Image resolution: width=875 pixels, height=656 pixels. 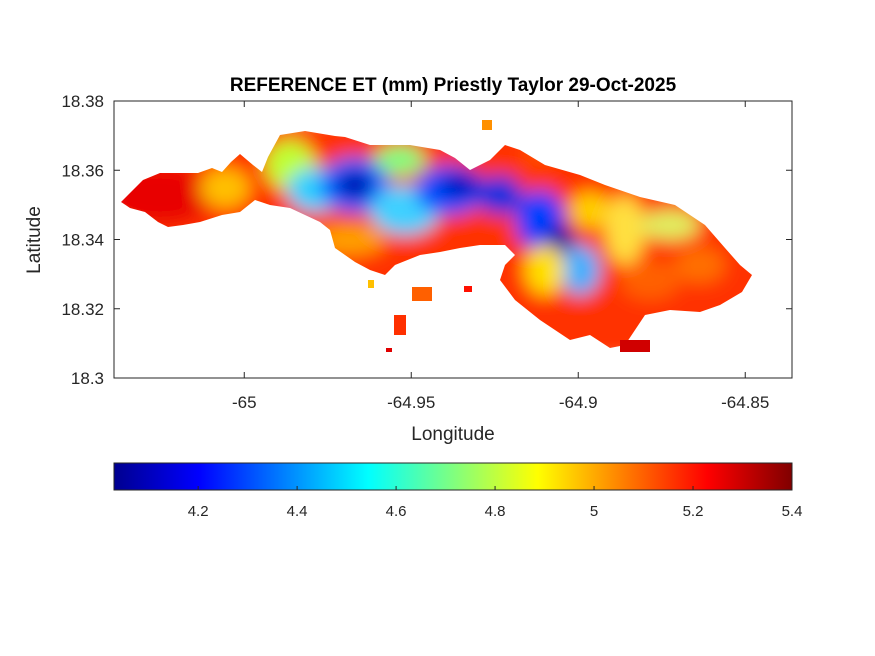 What do you see at coordinates (225, 188) in the screenshot?
I see `heatmap-blob-west2` at bounding box center [225, 188].